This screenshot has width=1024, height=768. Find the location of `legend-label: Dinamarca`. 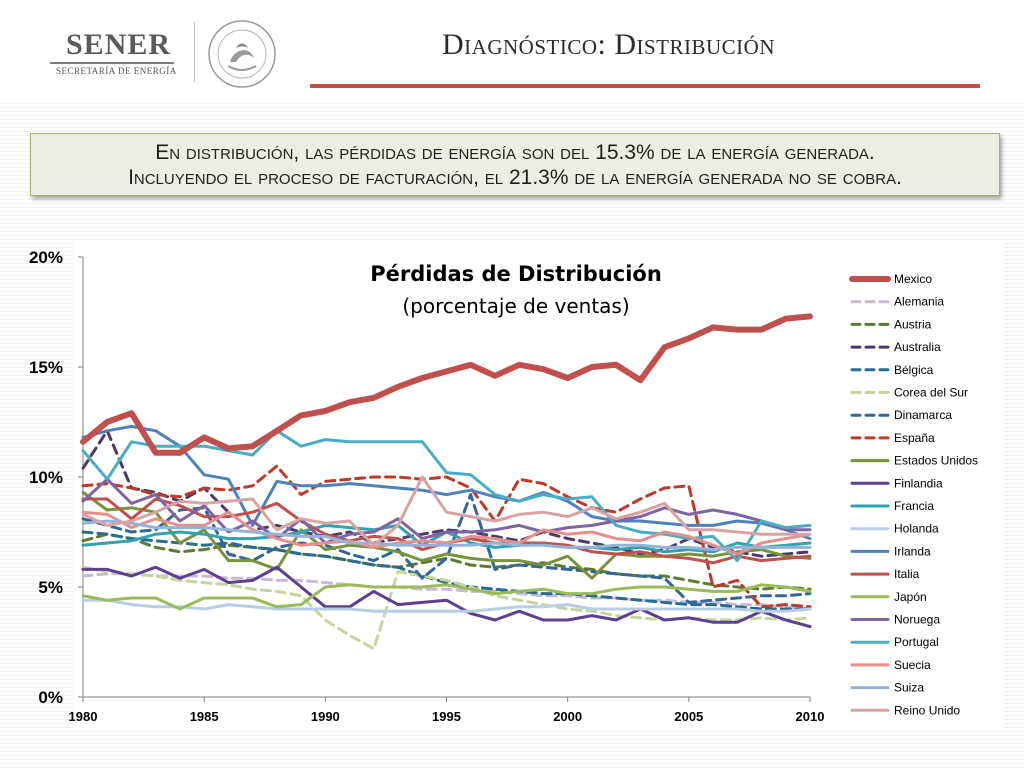

legend-label: Dinamarca is located at coordinates (923, 415).